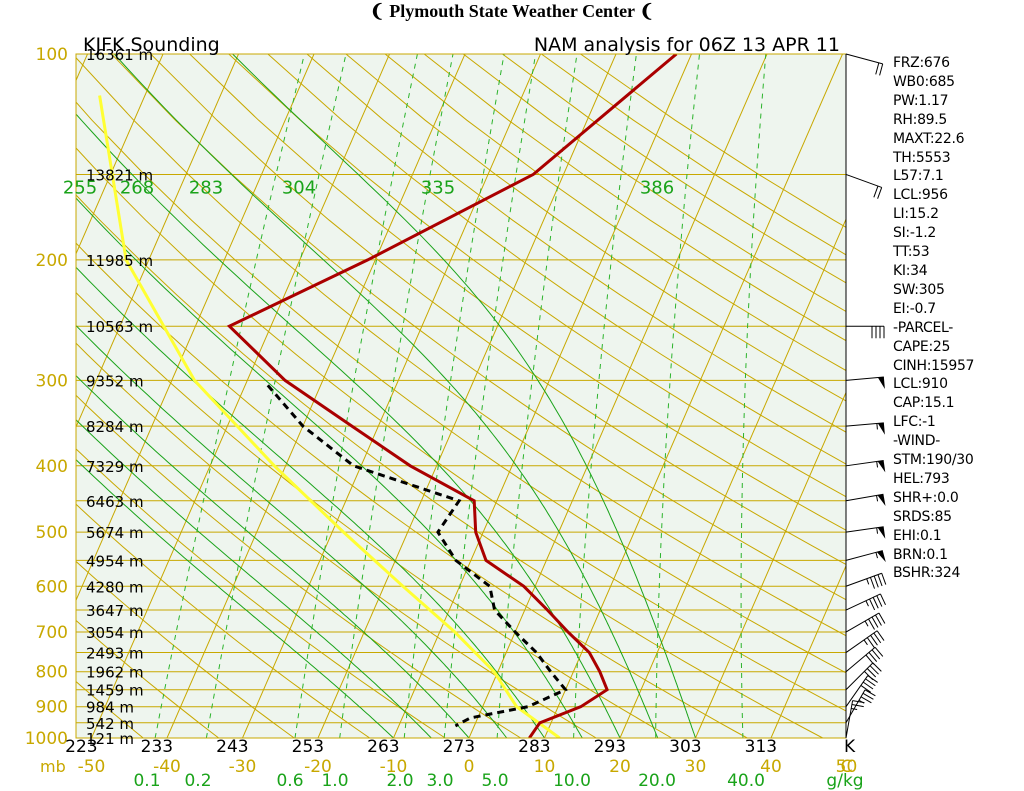 The image size is (1024, 791). Describe the element at coordinates (115, 381) in the screenshot. I see `height-label: 9352 m` at that location.